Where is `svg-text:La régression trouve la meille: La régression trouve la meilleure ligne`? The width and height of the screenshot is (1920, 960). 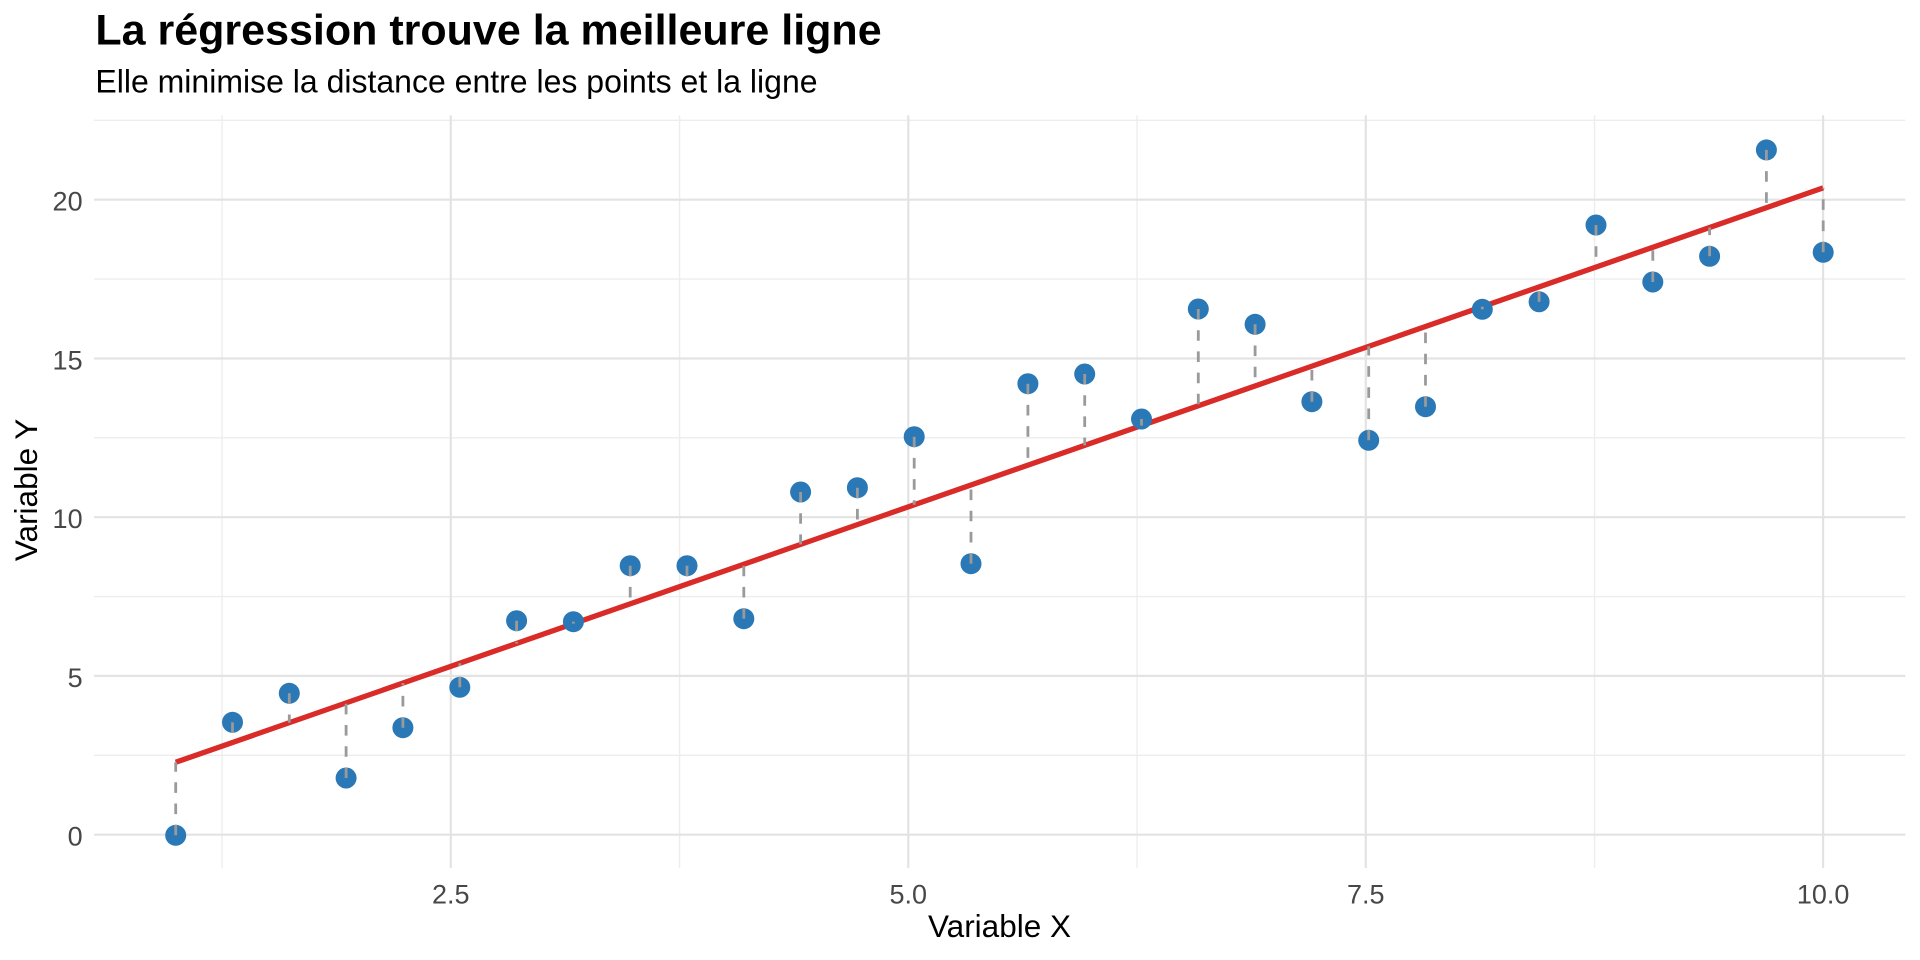
svg-text:La régression trouve la meille: La régression trouve la meilleure ligne is located at coordinates (488, 31).